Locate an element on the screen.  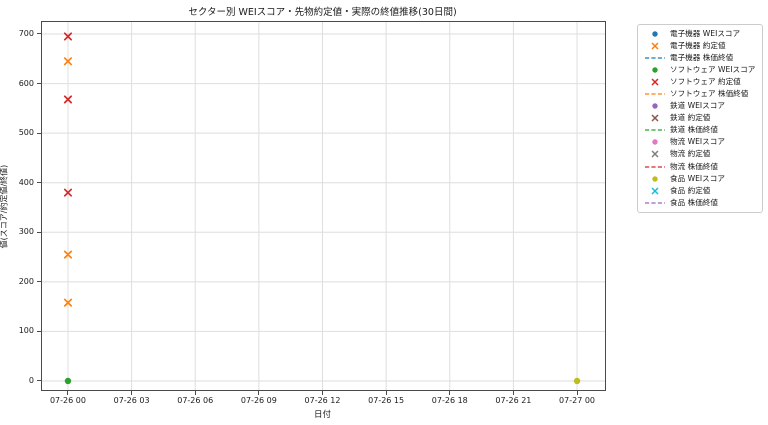
y-tick-label: 400 is located at coordinates (26, 182).